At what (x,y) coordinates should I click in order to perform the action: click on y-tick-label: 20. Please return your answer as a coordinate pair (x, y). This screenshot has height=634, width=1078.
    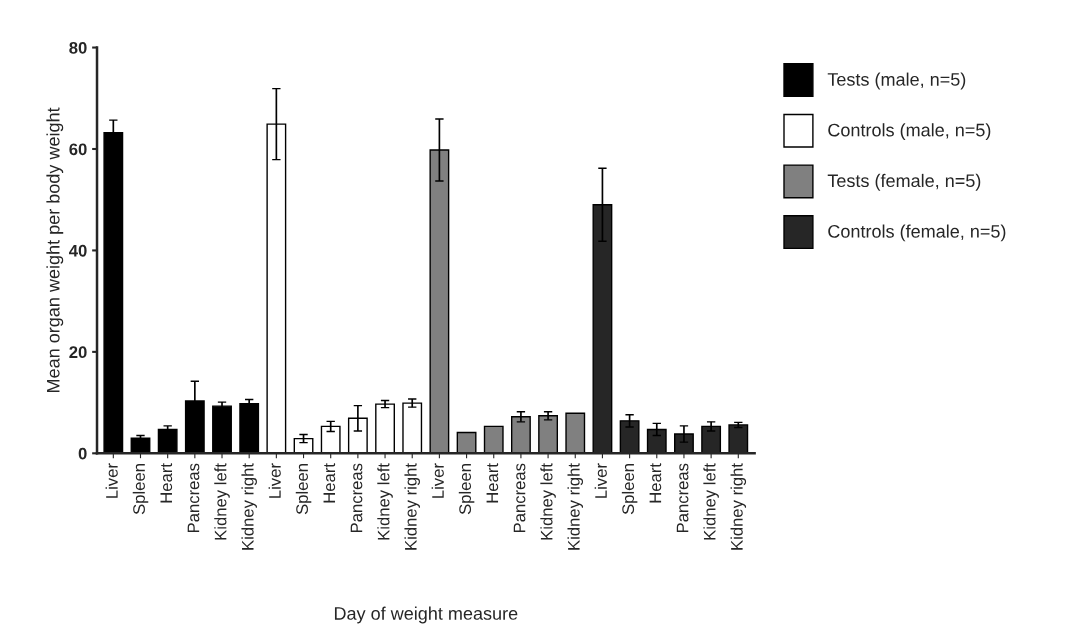
    Looking at the image, I should click on (78, 352).